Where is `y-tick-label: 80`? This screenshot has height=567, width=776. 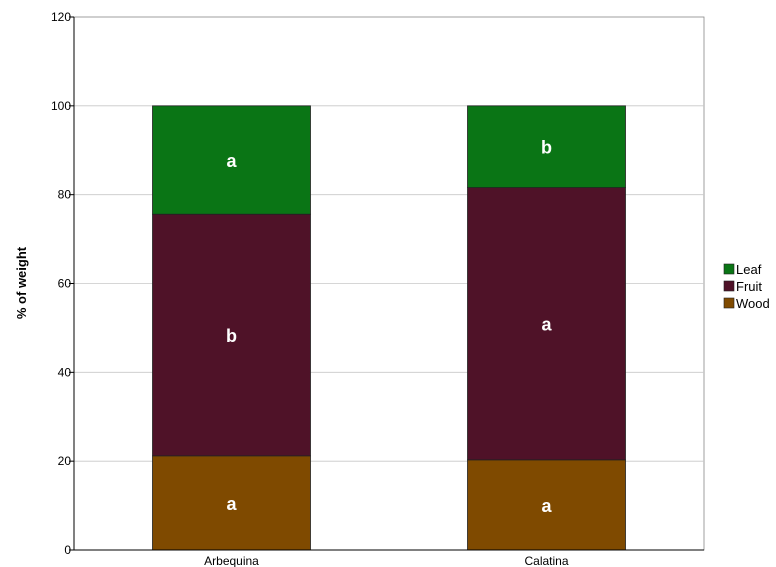 y-tick-label: 80 is located at coordinates (65, 195).